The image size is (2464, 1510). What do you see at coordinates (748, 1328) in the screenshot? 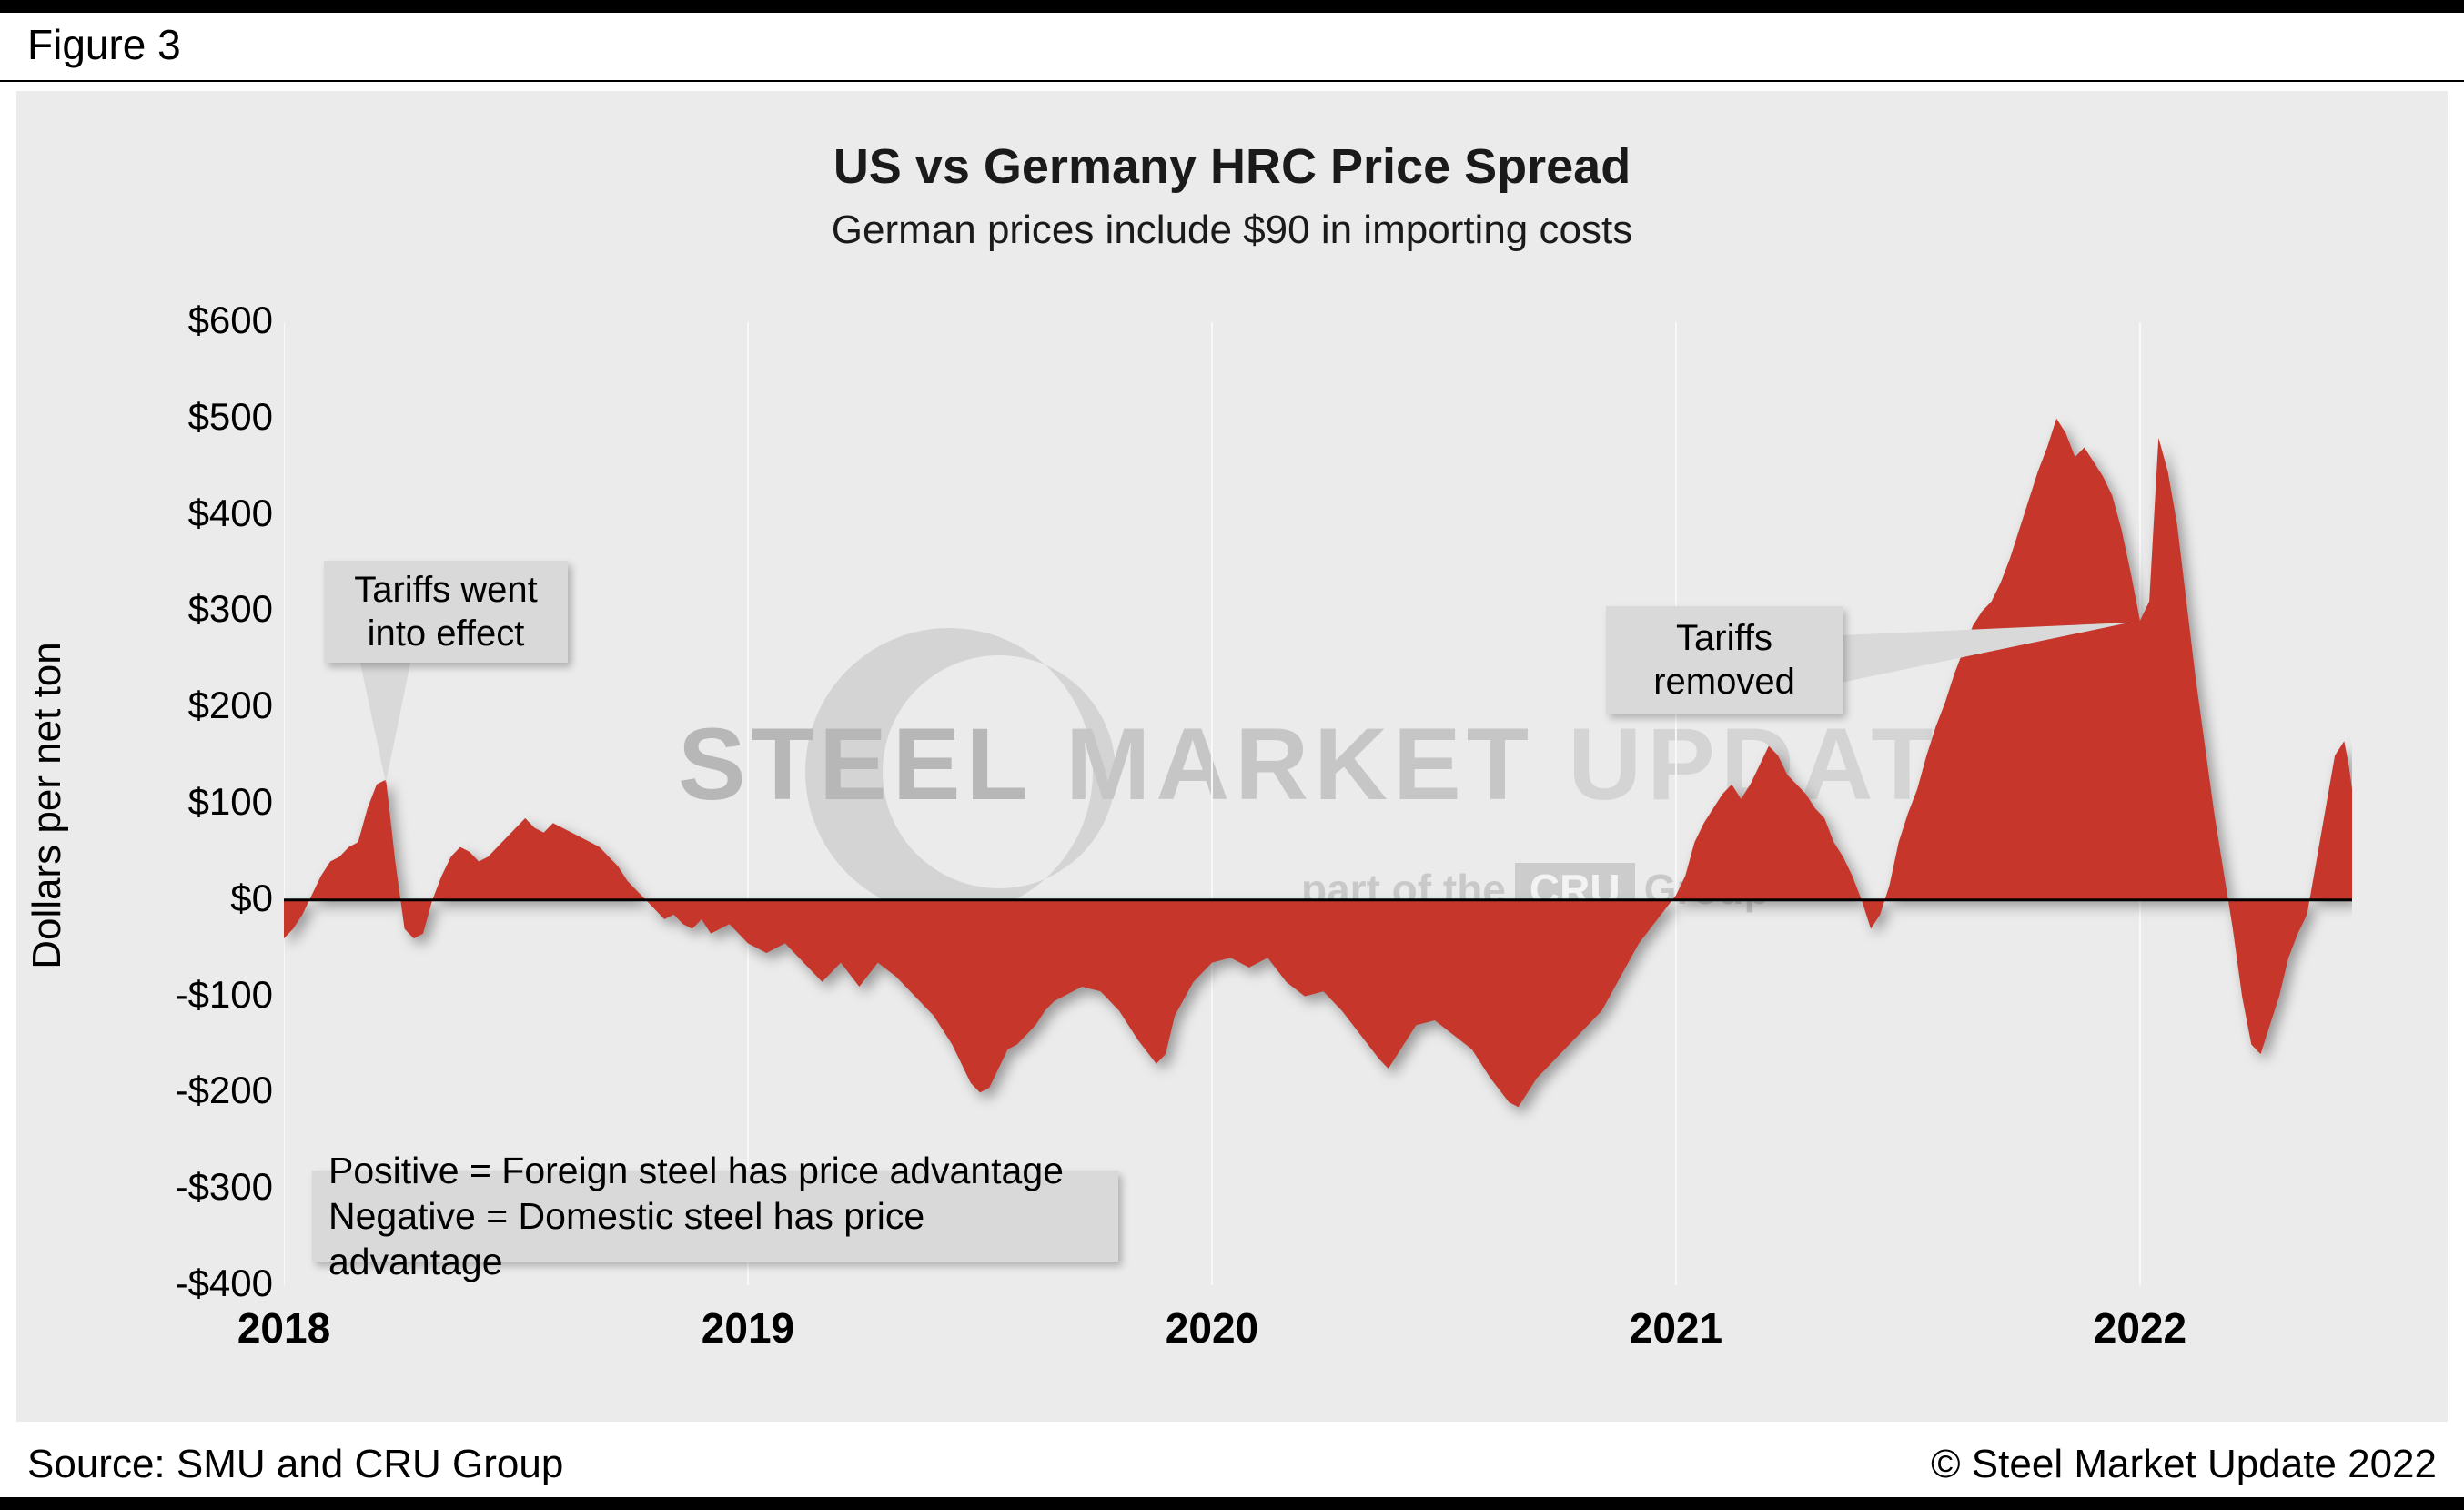
I see `x-tick-label: 2019` at bounding box center [748, 1328].